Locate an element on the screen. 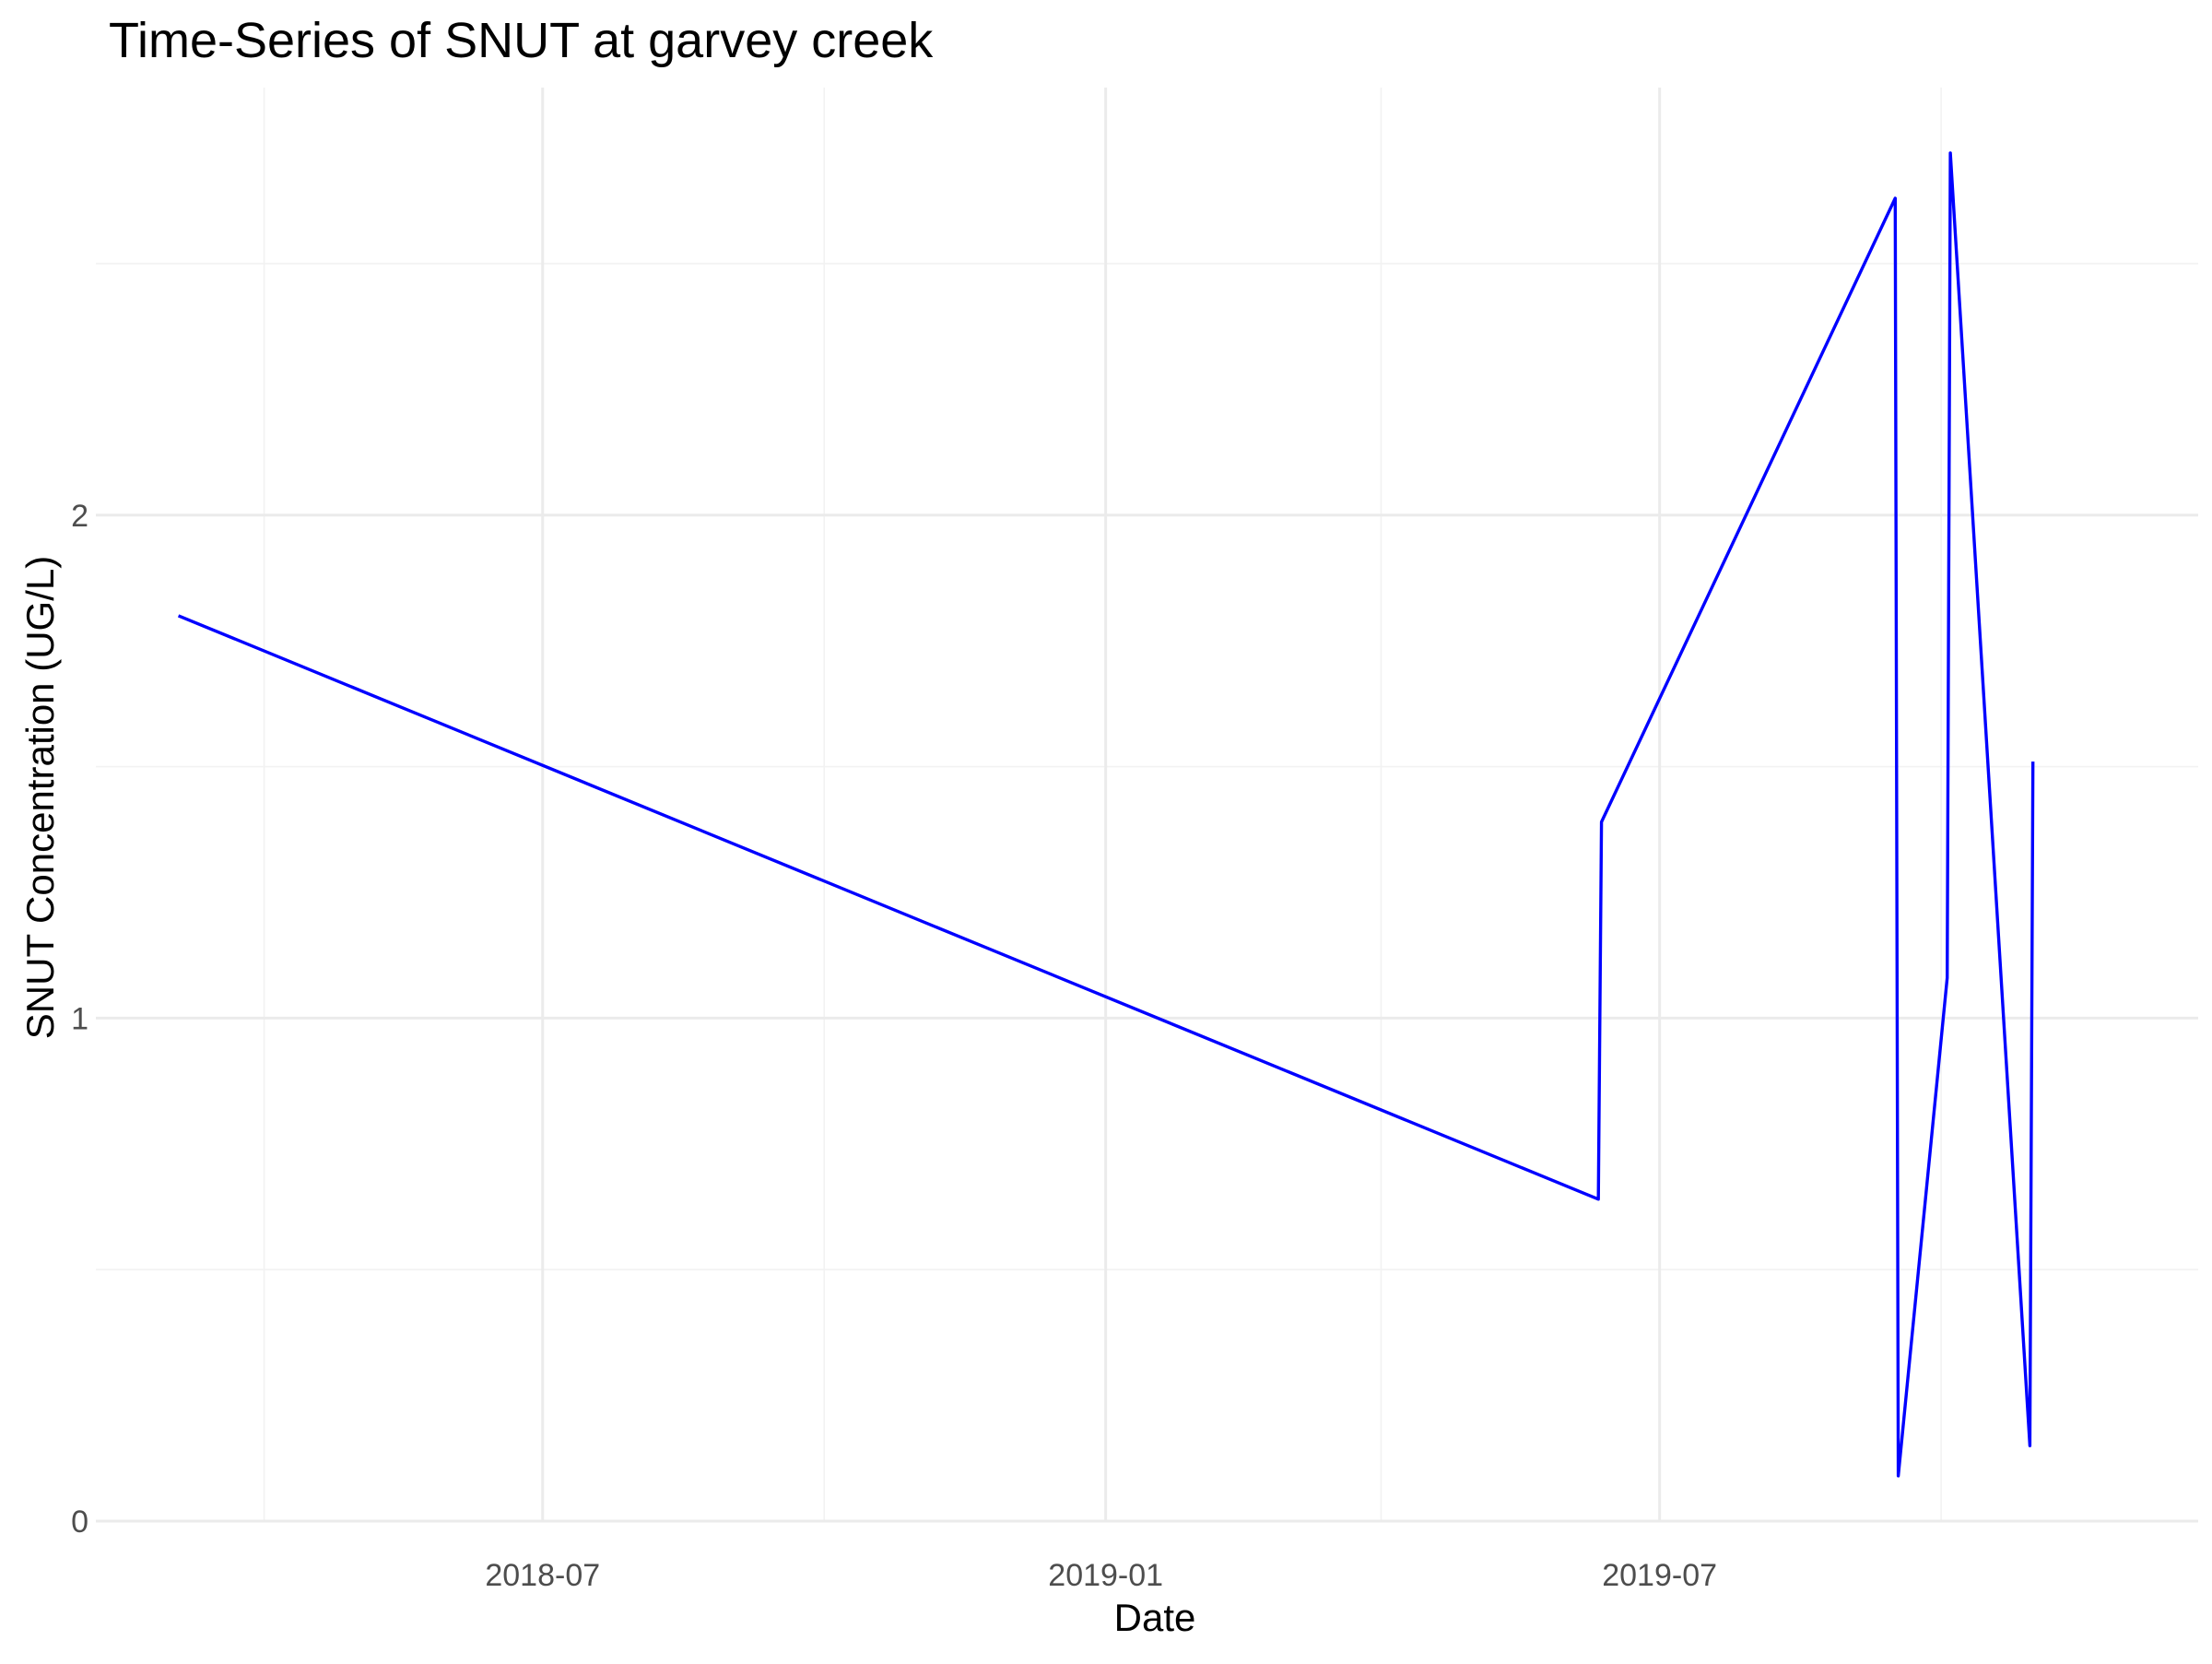 The image size is (2212, 1664). y-tick-label: 0 is located at coordinates (79, 1522).